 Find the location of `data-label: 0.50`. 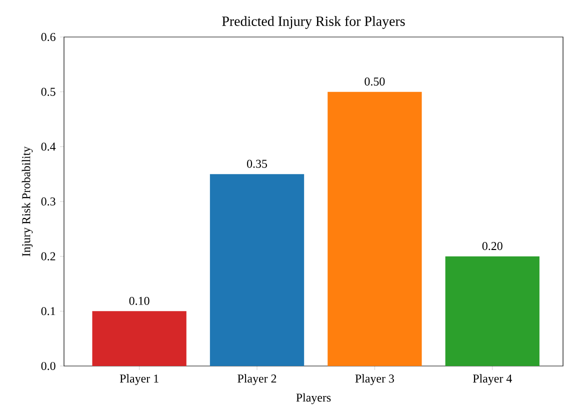

data-label: 0.50 is located at coordinates (374, 82).